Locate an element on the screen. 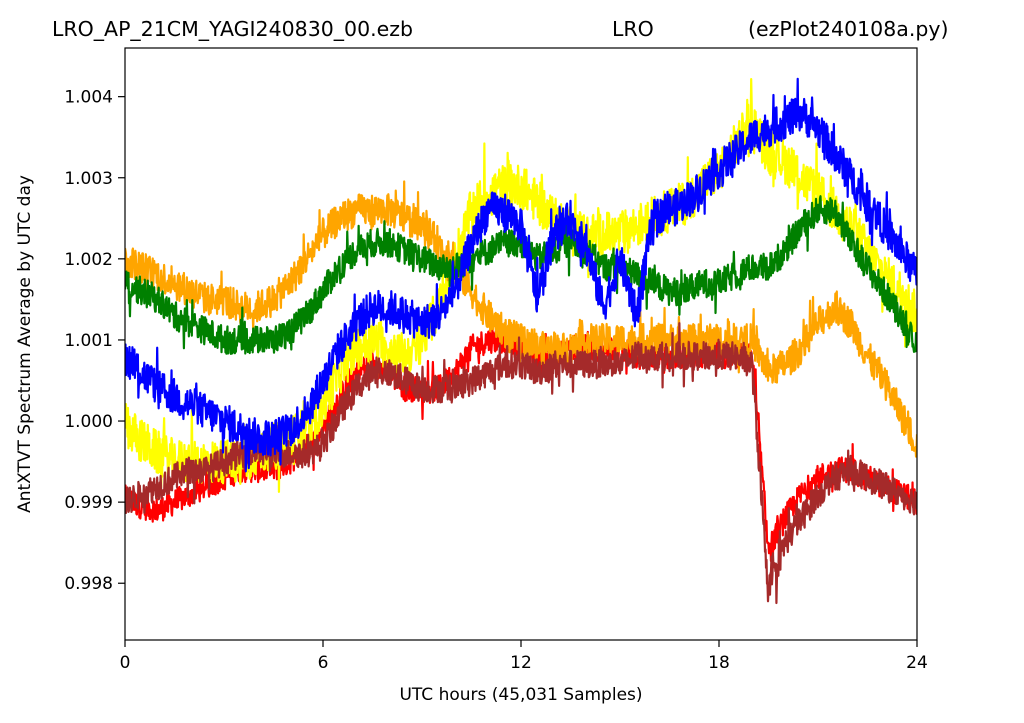 The image size is (1024, 723). y-tick-label: 0.998 is located at coordinates (88, 584).